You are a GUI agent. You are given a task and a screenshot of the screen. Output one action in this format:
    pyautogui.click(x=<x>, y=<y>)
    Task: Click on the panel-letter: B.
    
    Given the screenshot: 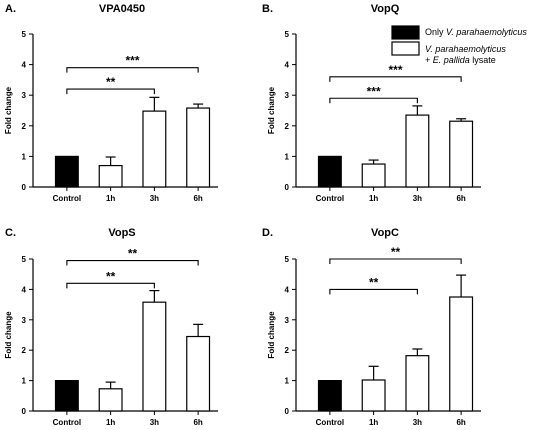 What is the action you would take?
    pyautogui.click(x=267, y=9)
    